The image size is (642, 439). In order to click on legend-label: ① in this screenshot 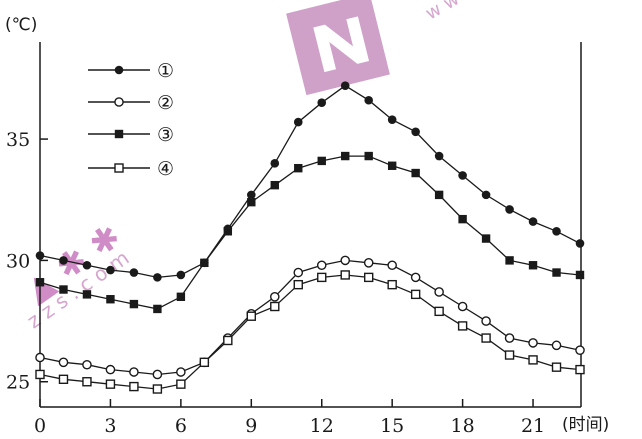, I will do `click(165, 71)`.